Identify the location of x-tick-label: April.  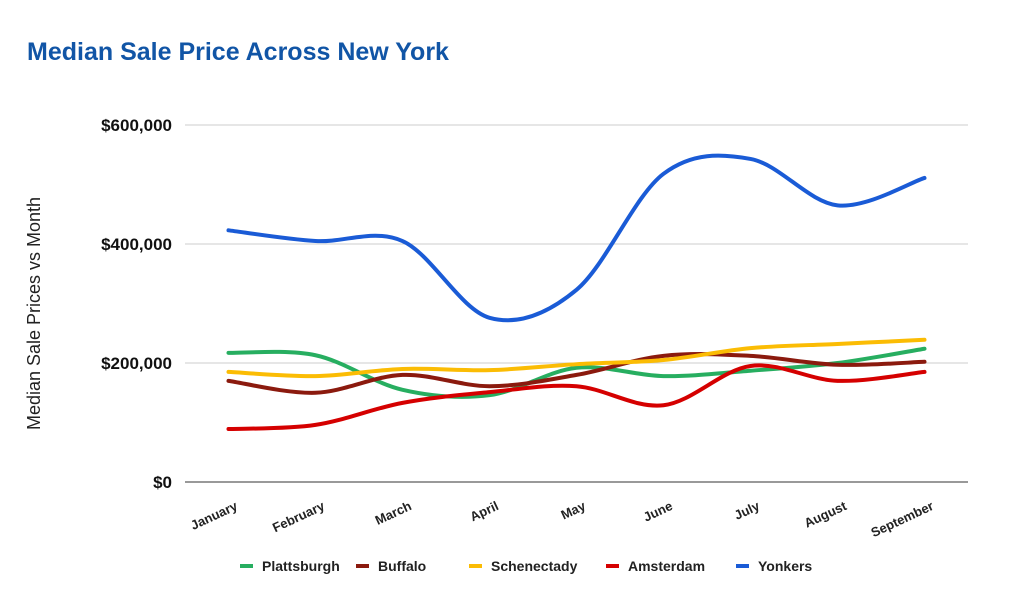
(484, 511).